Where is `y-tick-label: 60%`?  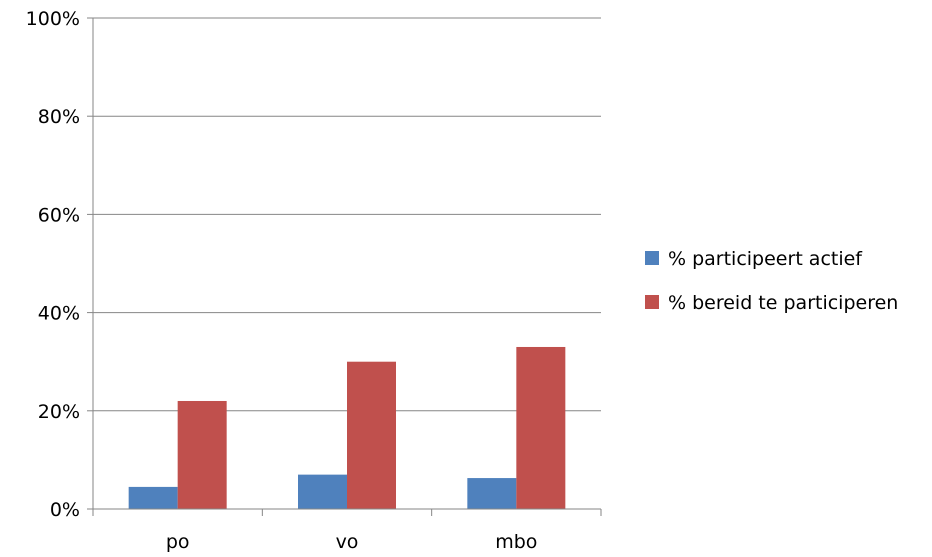 y-tick-label: 60% is located at coordinates (59, 215).